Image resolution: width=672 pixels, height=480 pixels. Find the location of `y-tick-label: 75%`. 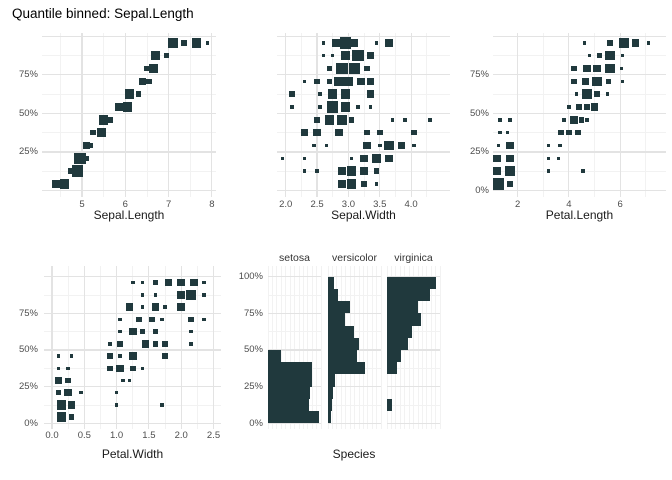

y-tick-label: 75% is located at coordinates (28, 313).